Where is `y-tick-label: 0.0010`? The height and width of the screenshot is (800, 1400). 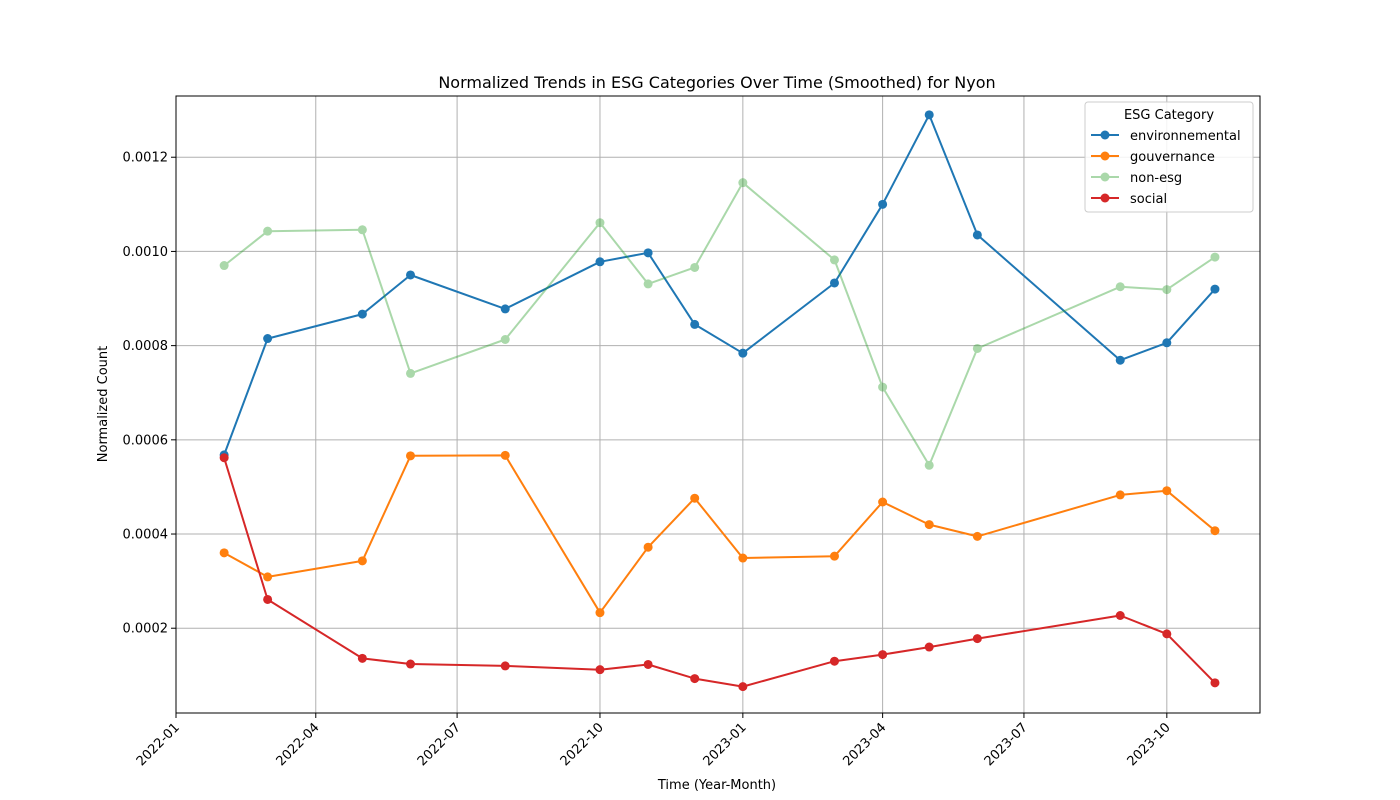
y-tick-label: 0.0010 is located at coordinates (146, 252).